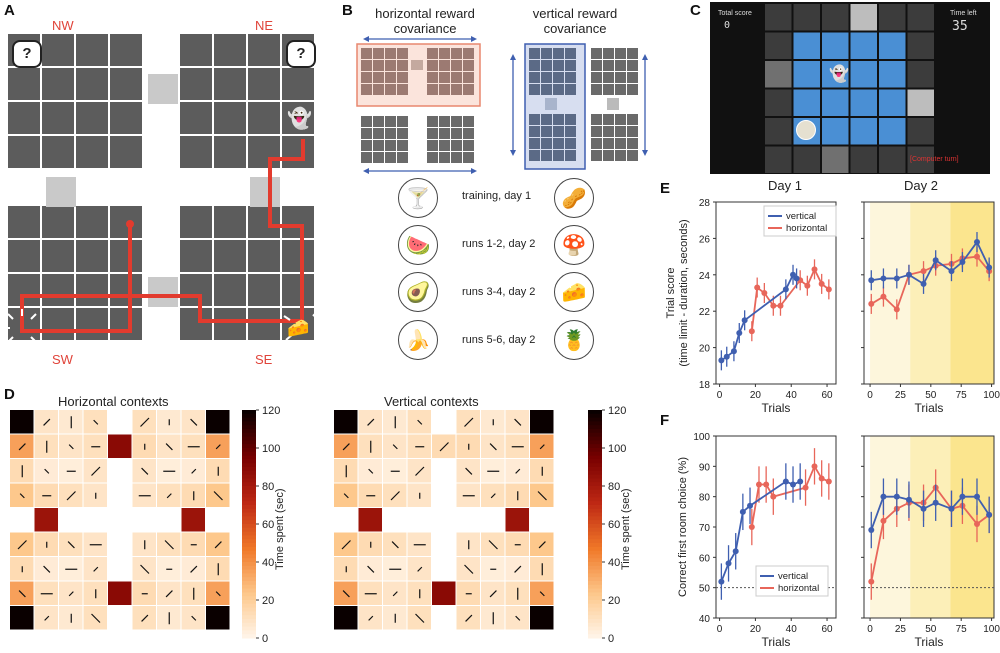  What do you see at coordinates (614, 563) in the screenshot?
I see `colorbar-tick: 40` at bounding box center [614, 563].